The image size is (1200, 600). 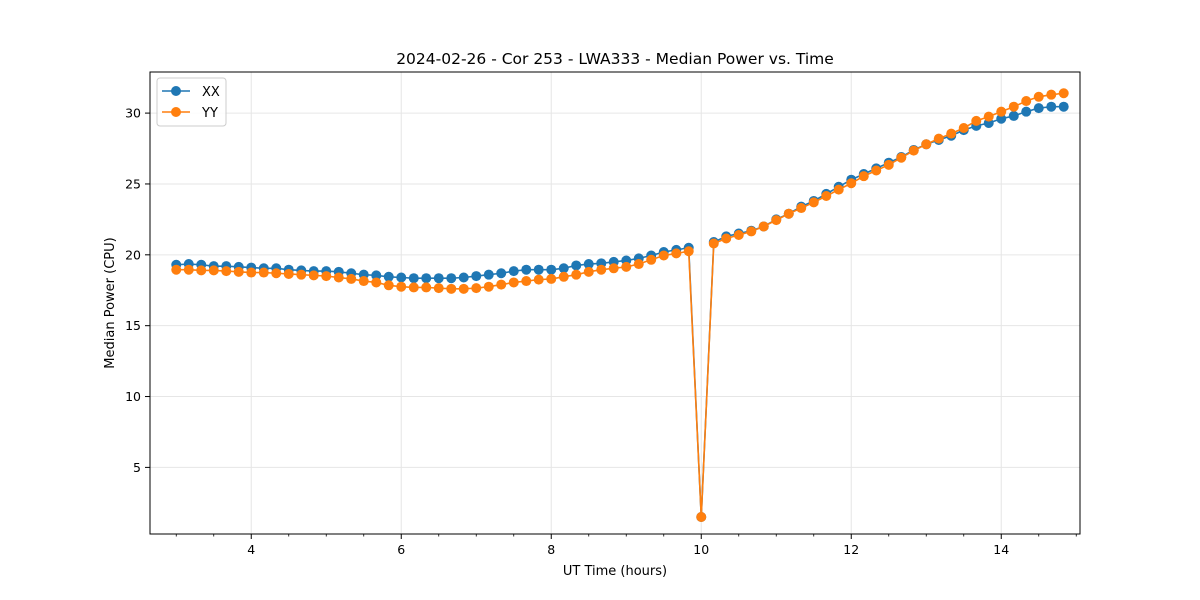 What do you see at coordinates (851, 549) in the screenshot?
I see `x-tick-label: 12` at bounding box center [851, 549].